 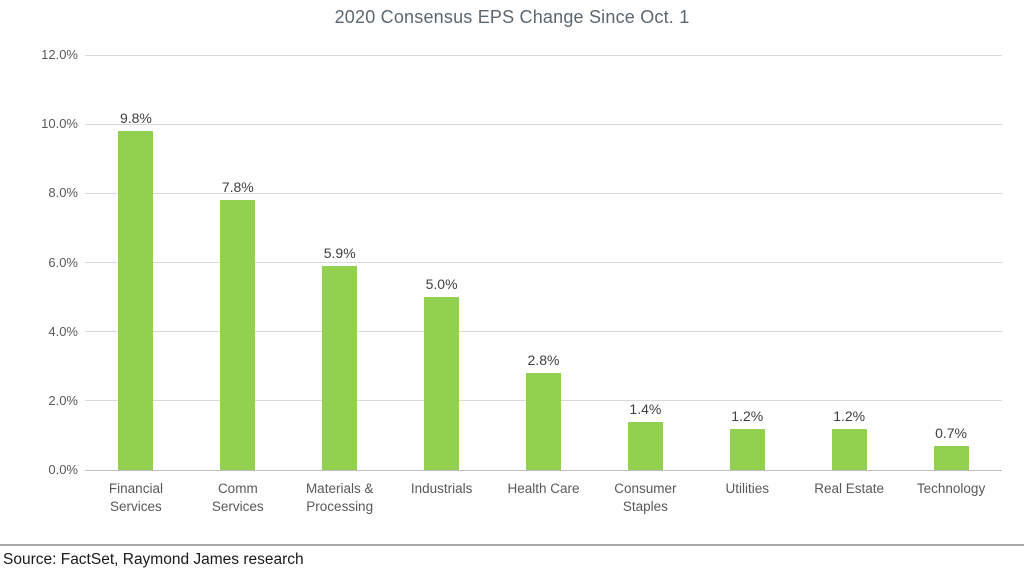 I want to click on y-tick-label: 0.0%, so click(x=63, y=469).